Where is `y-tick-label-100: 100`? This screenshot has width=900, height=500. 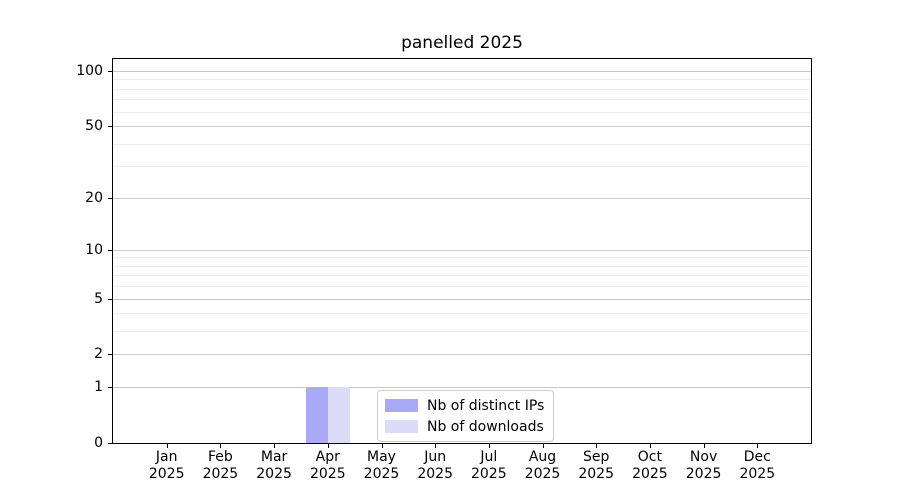 y-tick-label-100: 100 is located at coordinates (89, 70).